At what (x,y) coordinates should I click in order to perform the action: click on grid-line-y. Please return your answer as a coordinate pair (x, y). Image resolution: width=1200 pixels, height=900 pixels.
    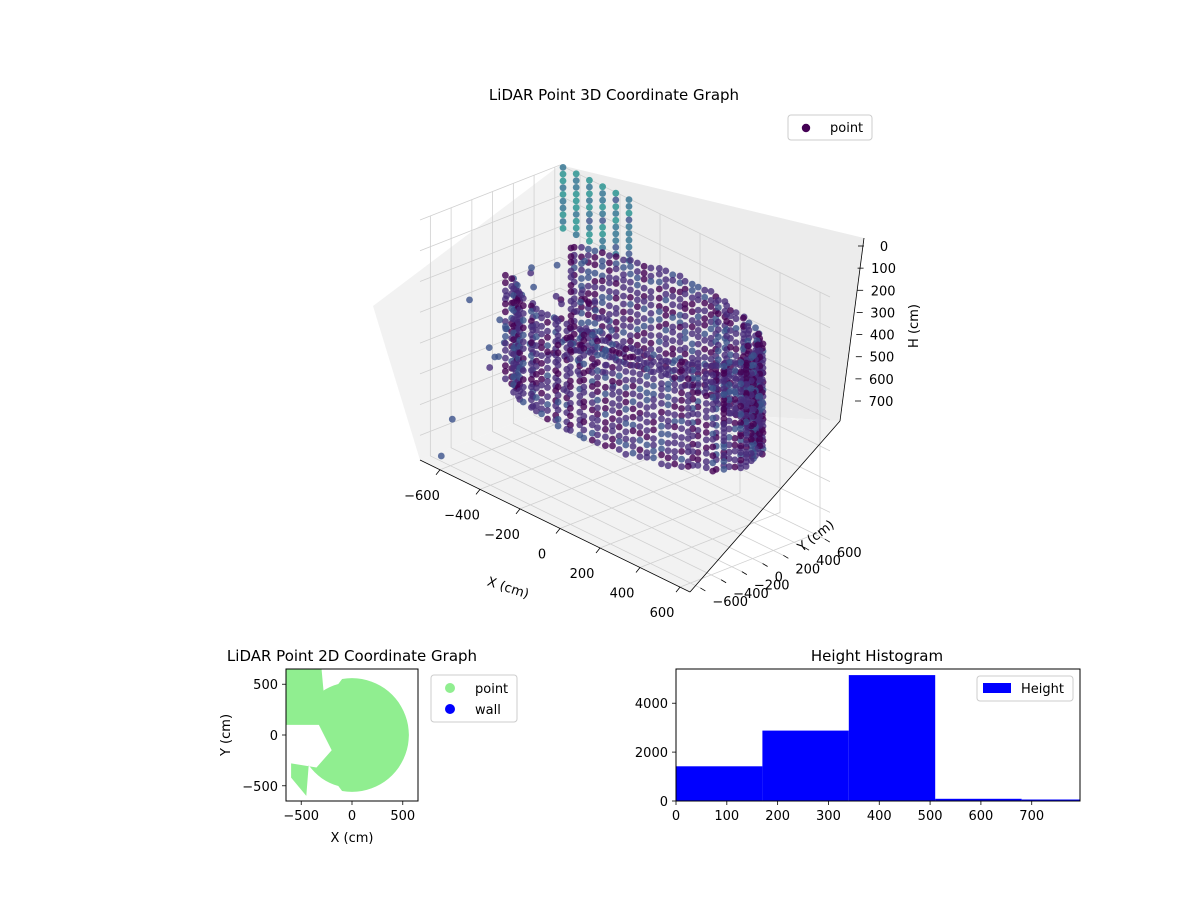
    Looking at the image, I should click on (669, 361).